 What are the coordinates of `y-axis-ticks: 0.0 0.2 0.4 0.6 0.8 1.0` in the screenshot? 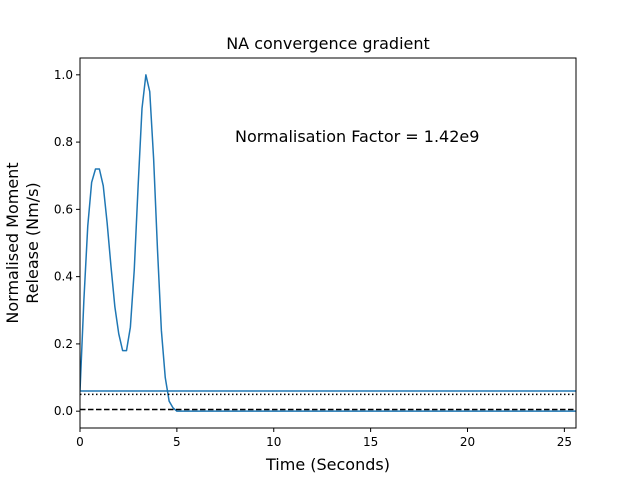 It's located at (67, 243).